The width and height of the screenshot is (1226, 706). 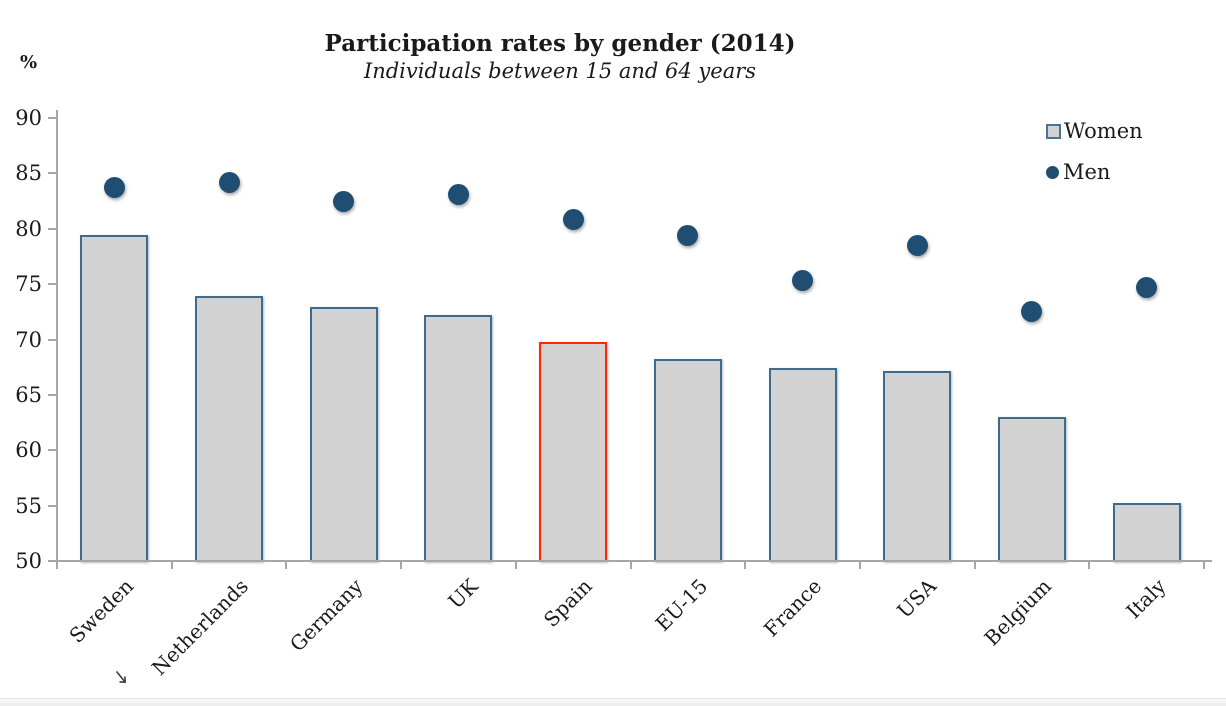 What do you see at coordinates (57, 336) in the screenshot?
I see `y-axis-line` at bounding box center [57, 336].